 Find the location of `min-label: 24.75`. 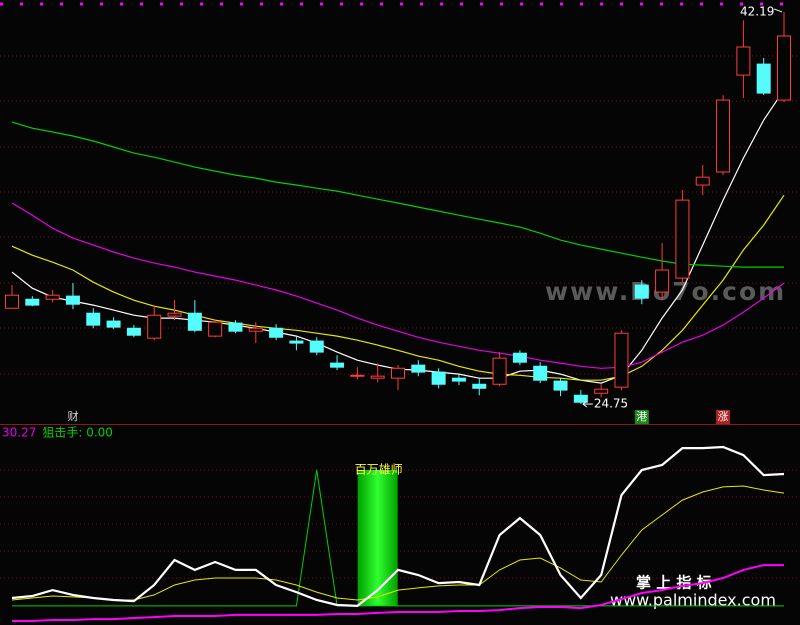

min-label: 24.75 is located at coordinates (611, 404).